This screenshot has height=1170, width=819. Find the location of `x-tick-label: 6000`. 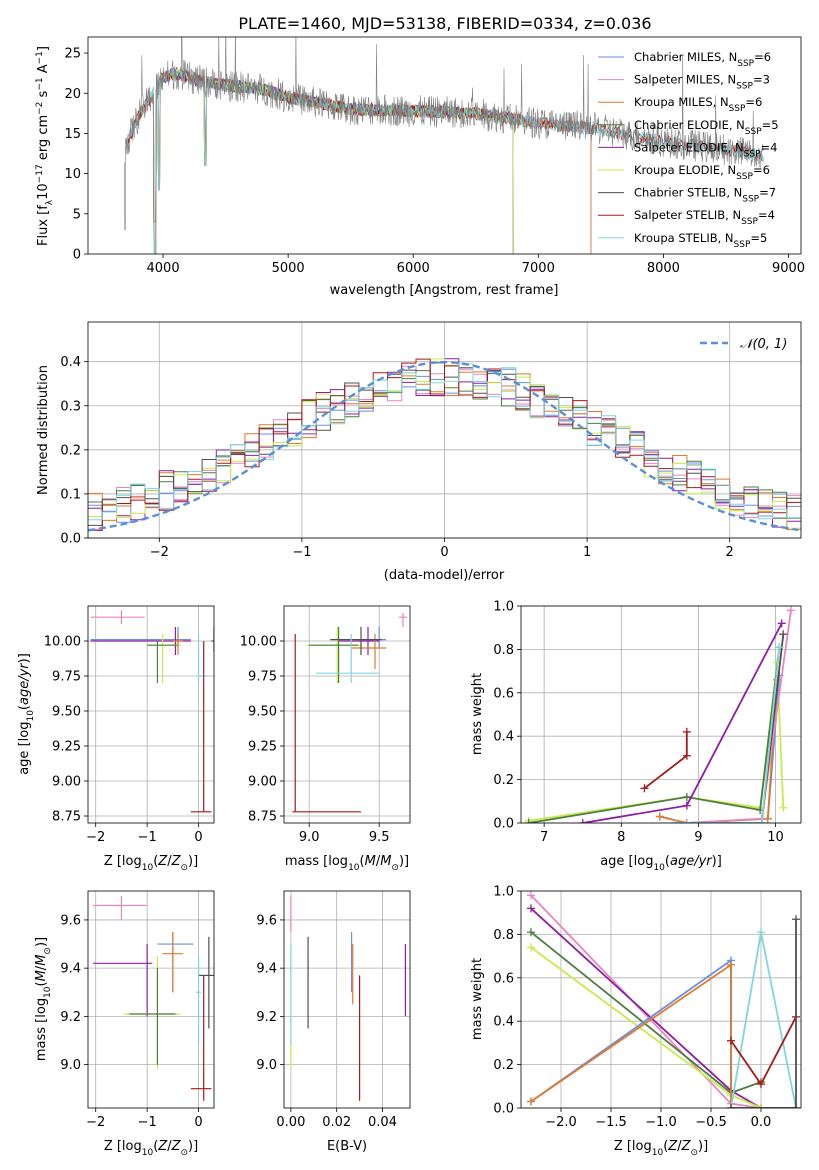

x-tick-label: 6000 is located at coordinates (413, 268).